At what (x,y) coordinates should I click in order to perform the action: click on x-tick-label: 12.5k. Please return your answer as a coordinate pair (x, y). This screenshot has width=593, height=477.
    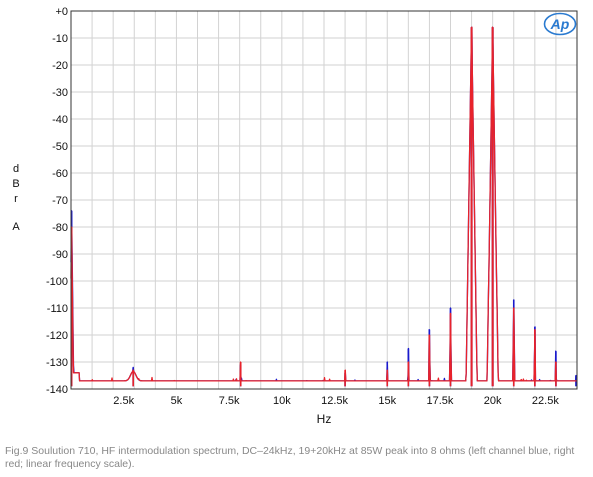
    Looking at the image, I should click on (334, 401).